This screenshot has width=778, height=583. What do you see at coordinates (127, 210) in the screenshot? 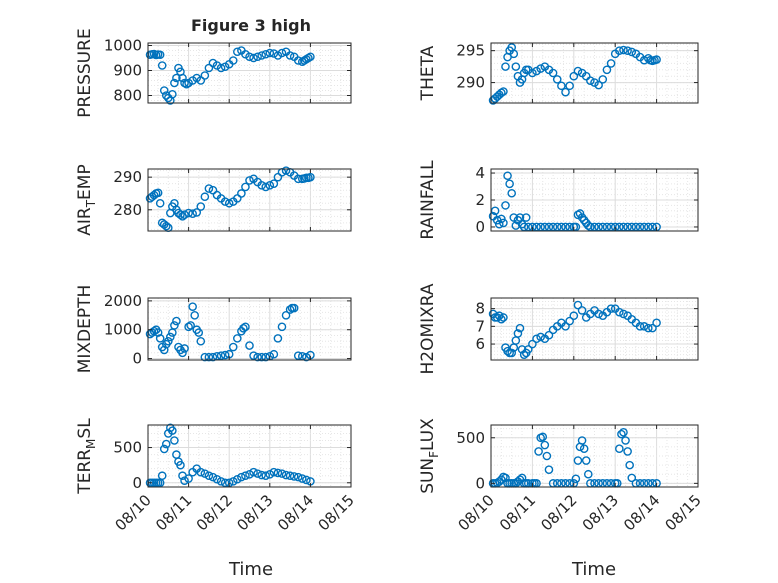
I see `y-tick-label: 280` at bounding box center [127, 210].